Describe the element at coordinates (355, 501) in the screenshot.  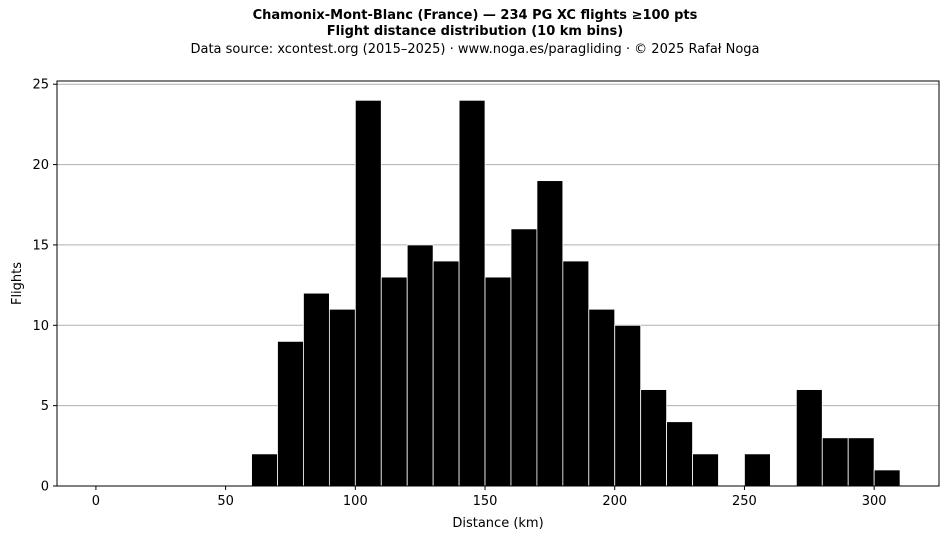
I see `x-tick-label: 100` at that location.